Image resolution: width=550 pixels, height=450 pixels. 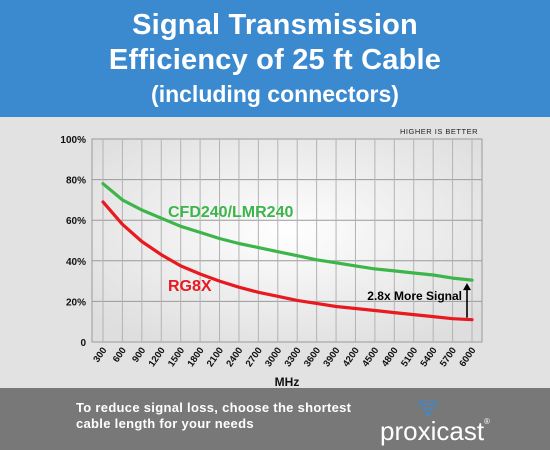 I want to click on x-tick-label: 2700, so click(x=254, y=357).